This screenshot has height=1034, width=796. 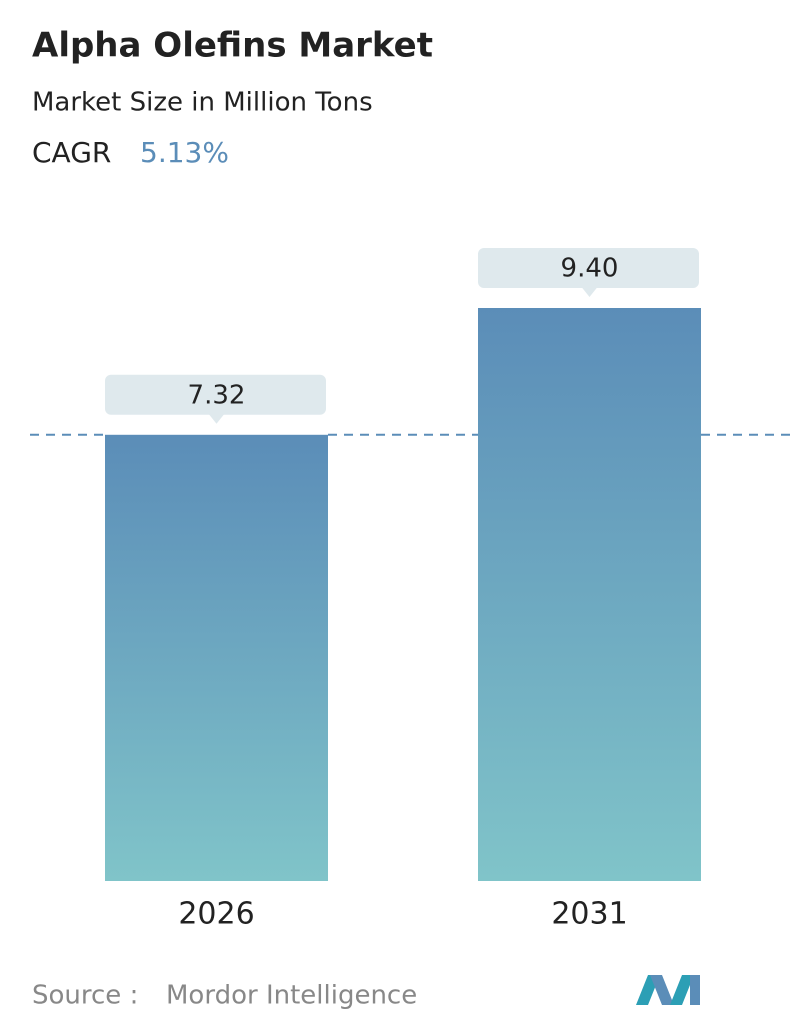 I want to click on x-tick-label: 2026, so click(x=216, y=914).